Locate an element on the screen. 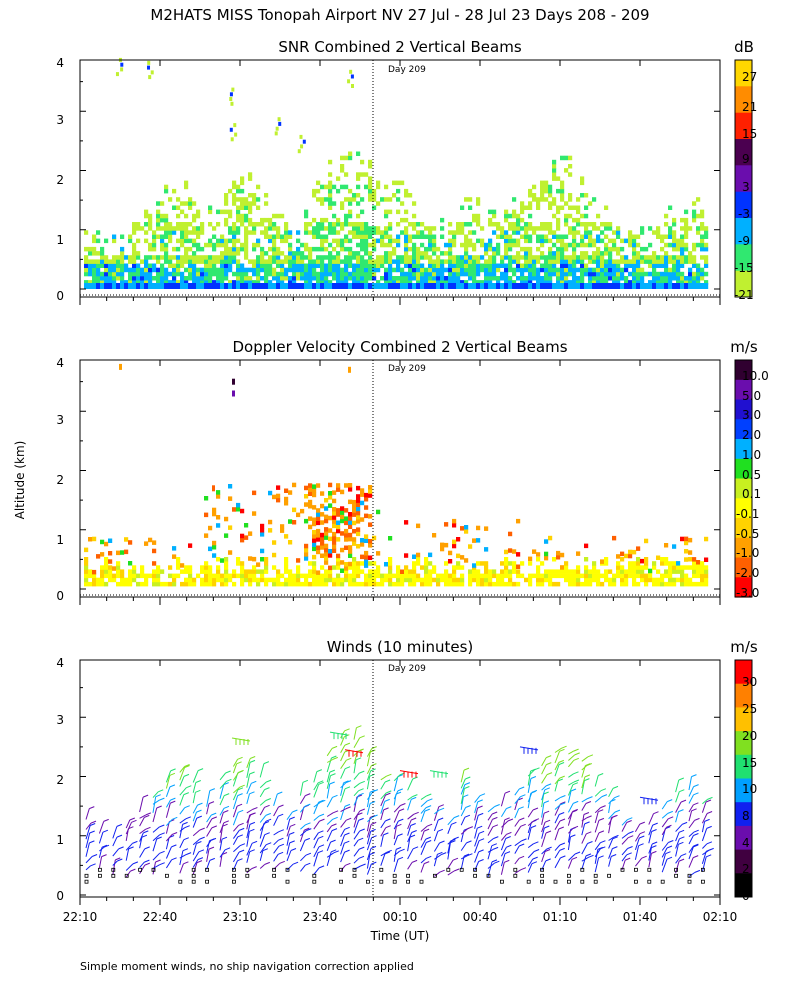 The width and height of the screenshot is (800, 1000). wind-calm-marker is located at coordinates (341, 881).